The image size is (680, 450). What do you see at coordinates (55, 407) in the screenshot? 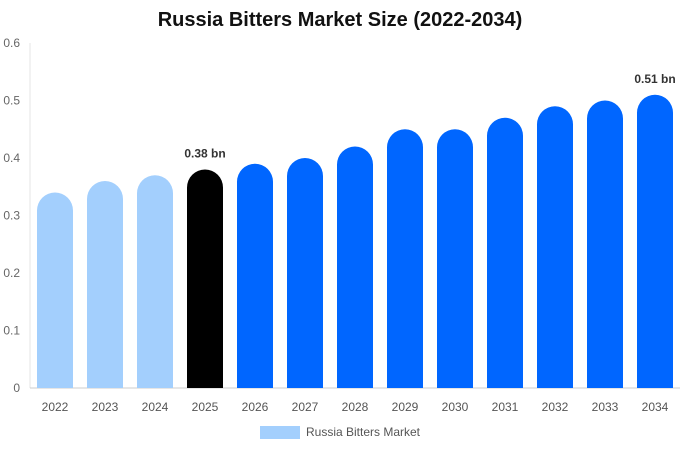
I see `x-tick-label: 2022` at bounding box center [55, 407].